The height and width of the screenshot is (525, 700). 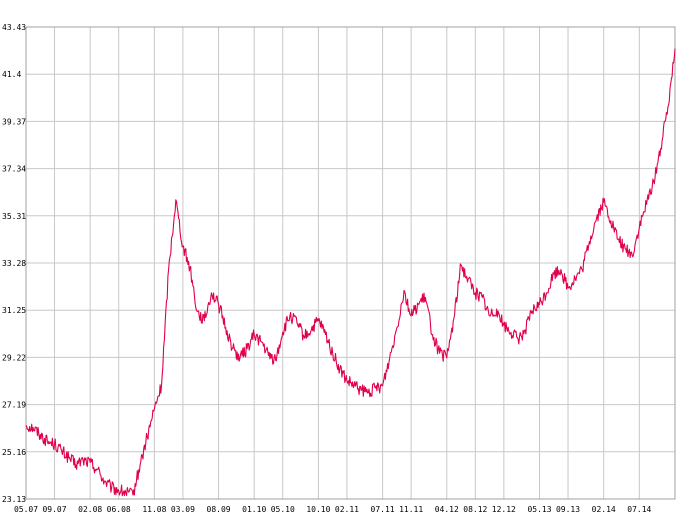 What do you see at coordinates (539, 509) in the screenshot?
I see `x-tick-label: 05.13` at bounding box center [539, 509].